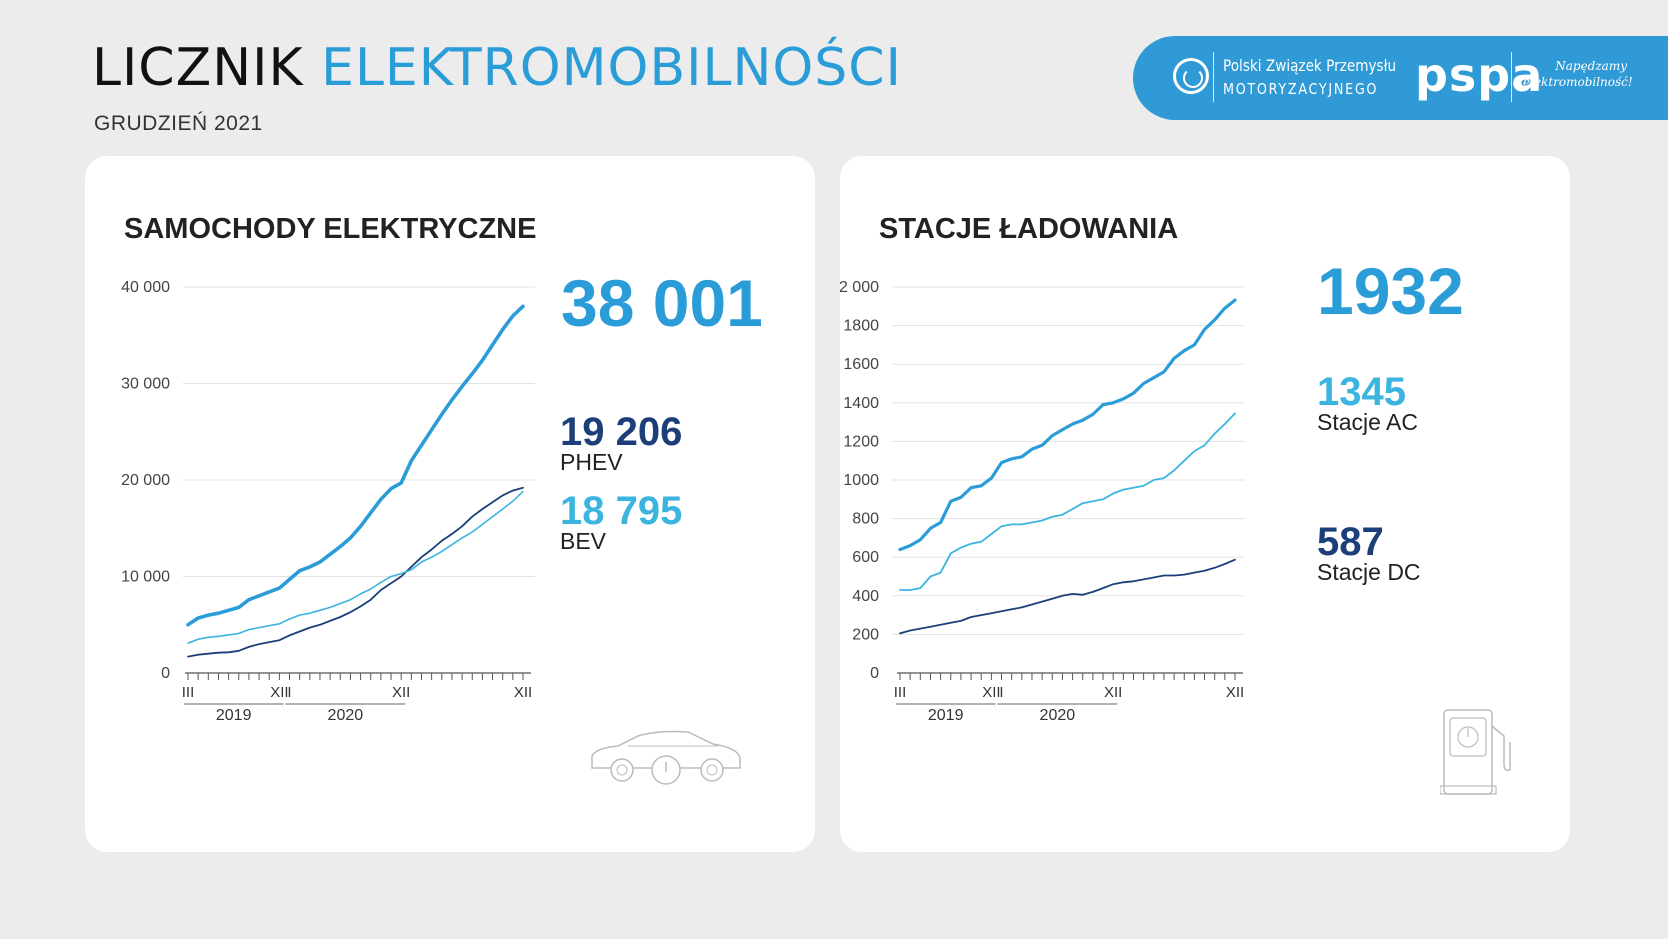  What do you see at coordinates (178, 123) in the screenshot?
I see `page-subtitle: GRUDZIEŃ 2021` at bounding box center [178, 123].